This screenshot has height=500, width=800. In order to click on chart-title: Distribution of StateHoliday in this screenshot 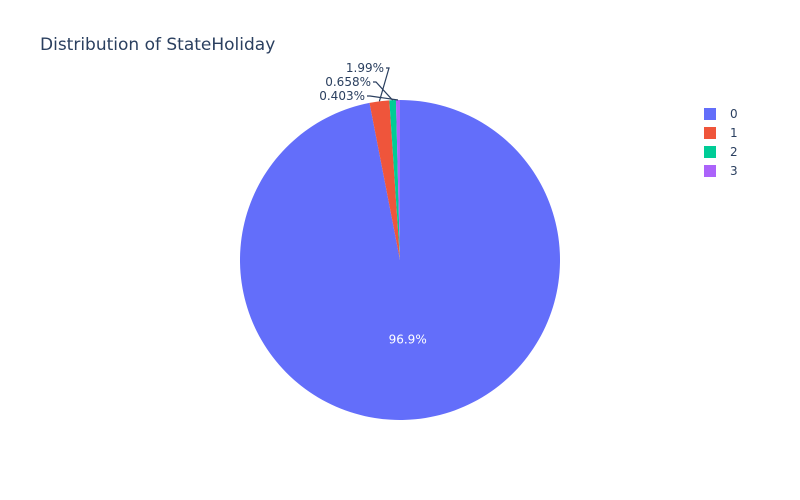, I will do `click(157, 45)`.